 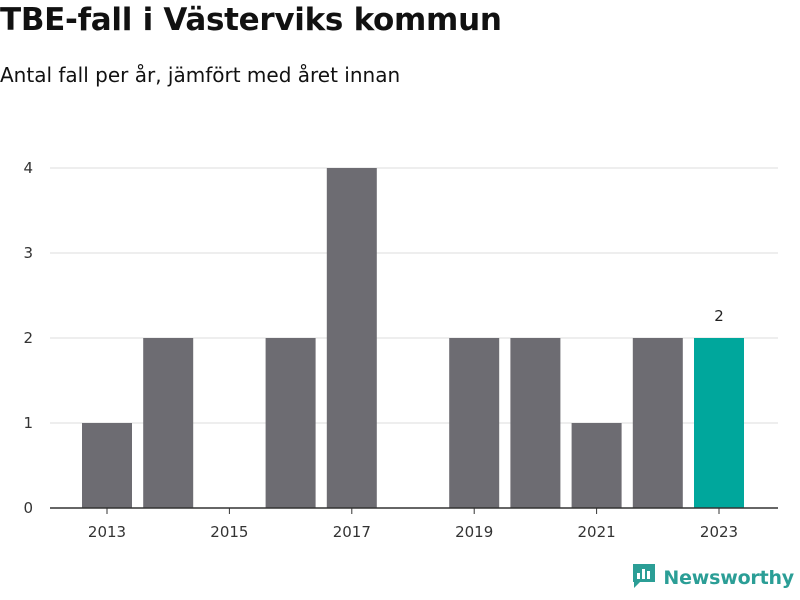 I want to click on bar-2017, so click(x=351, y=338).